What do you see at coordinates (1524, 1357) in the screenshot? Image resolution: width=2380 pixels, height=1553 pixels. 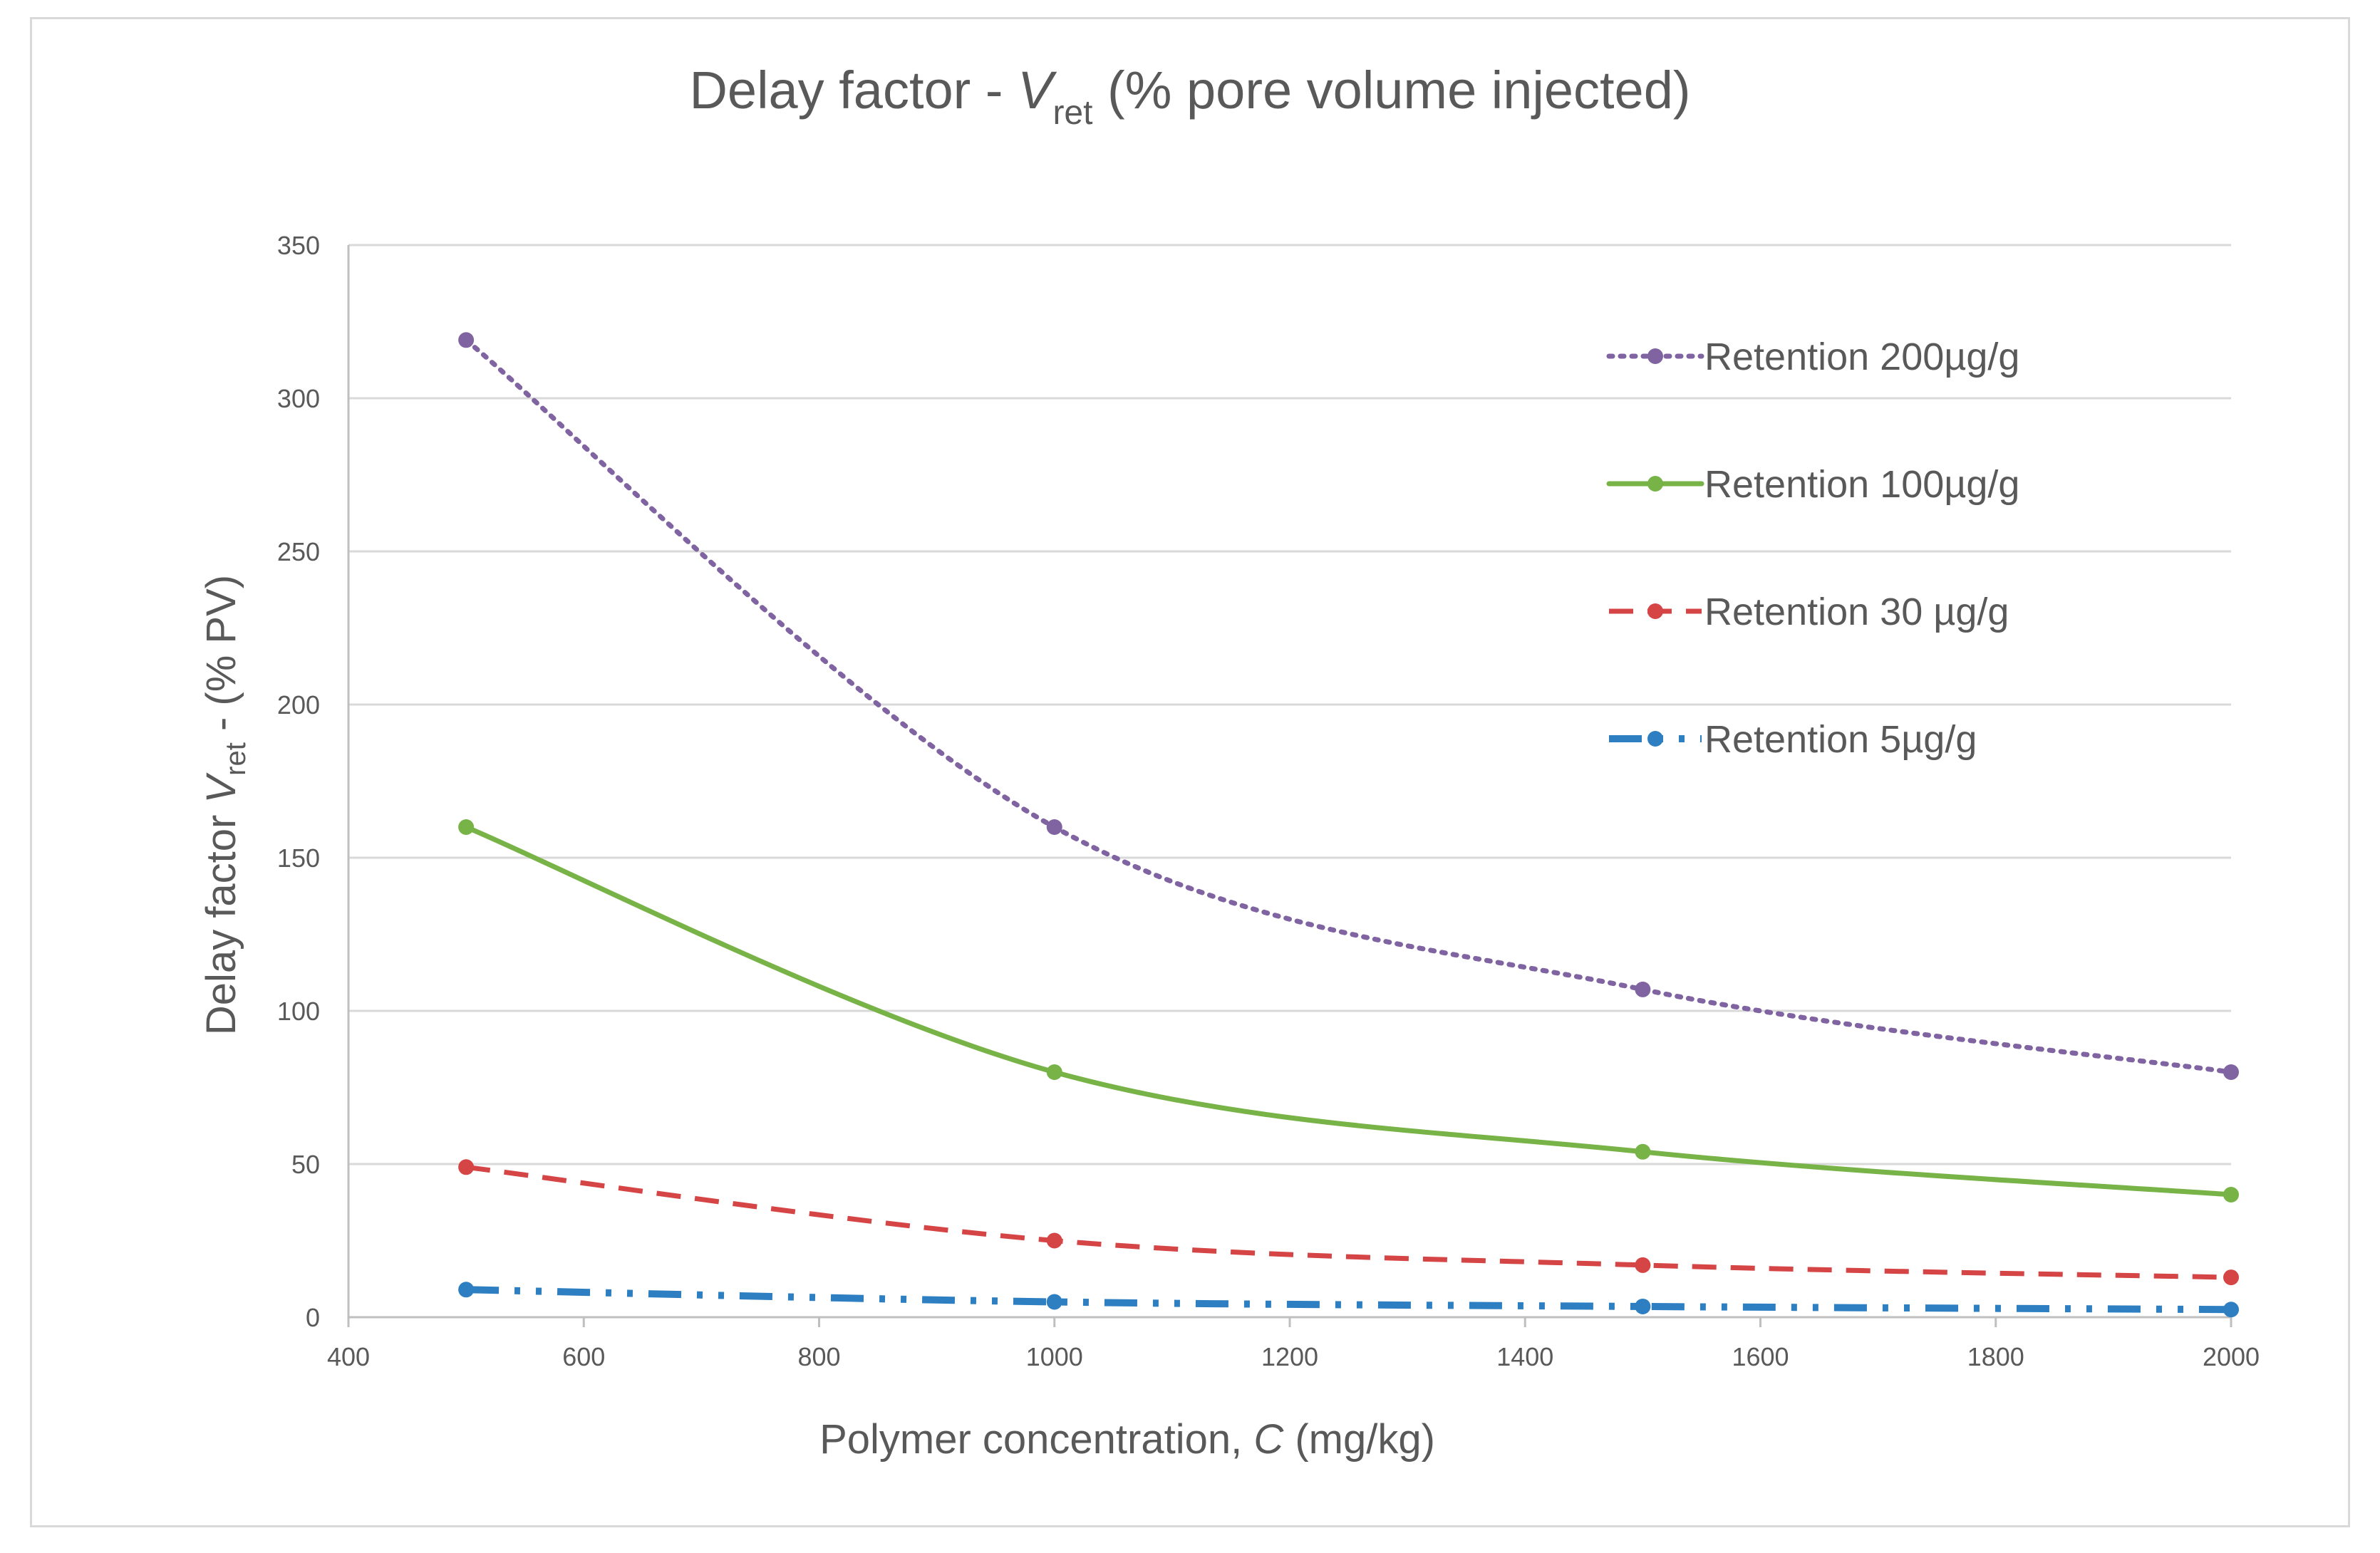 I see `x-tick-label: 1400` at bounding box center [1524, 1357].